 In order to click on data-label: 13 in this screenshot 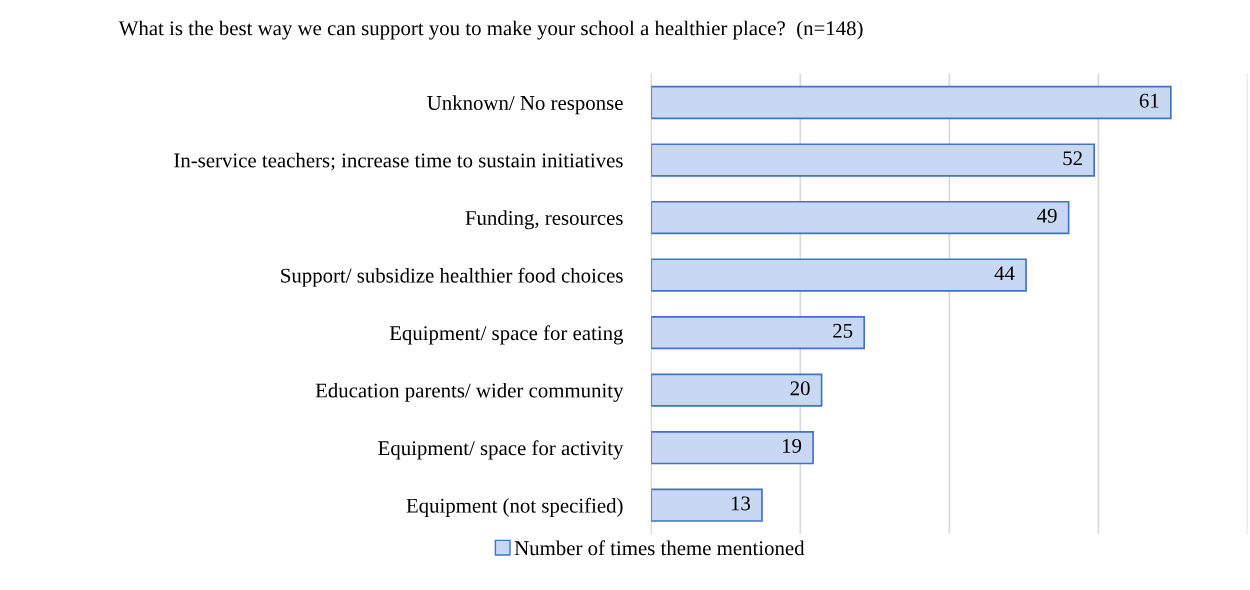, I will do `click(741, 503)`.